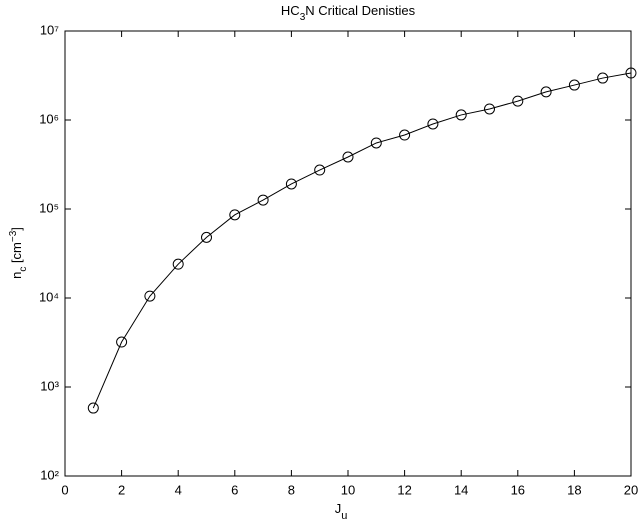  What do you see at coordinates (344, 516) in the screenshot?
I see `xlabel-sub: u` at bounding box center [344, 516].